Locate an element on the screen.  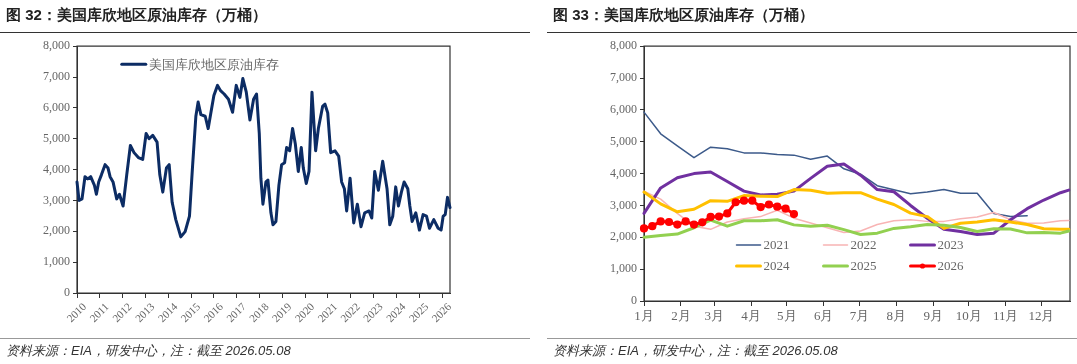
x-tick-label: 6月 is located at coordinates (823, 316).